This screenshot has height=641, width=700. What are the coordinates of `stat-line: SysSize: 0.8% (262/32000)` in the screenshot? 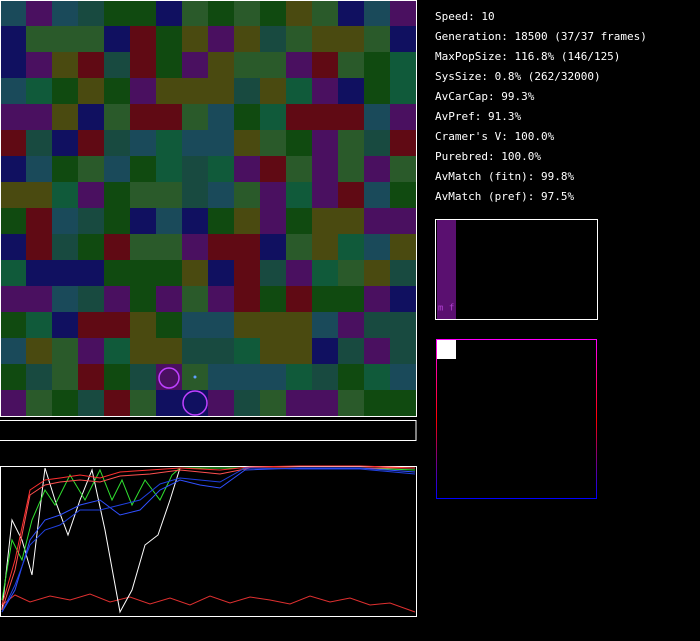 It's located at (518, 76).